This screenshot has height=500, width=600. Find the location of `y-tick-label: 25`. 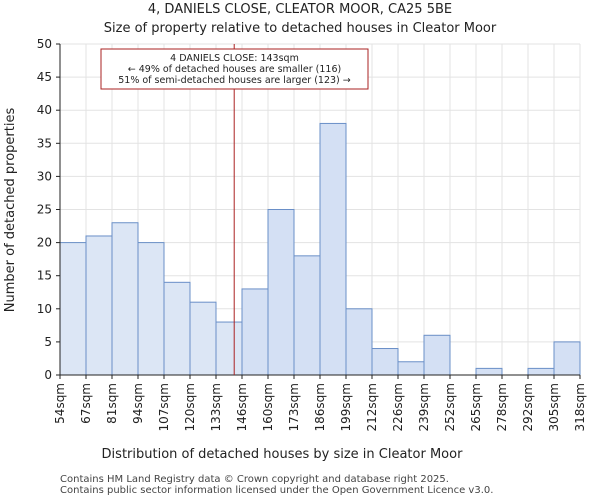

y-tick-label: 25 is located at coordinates (44, 210).